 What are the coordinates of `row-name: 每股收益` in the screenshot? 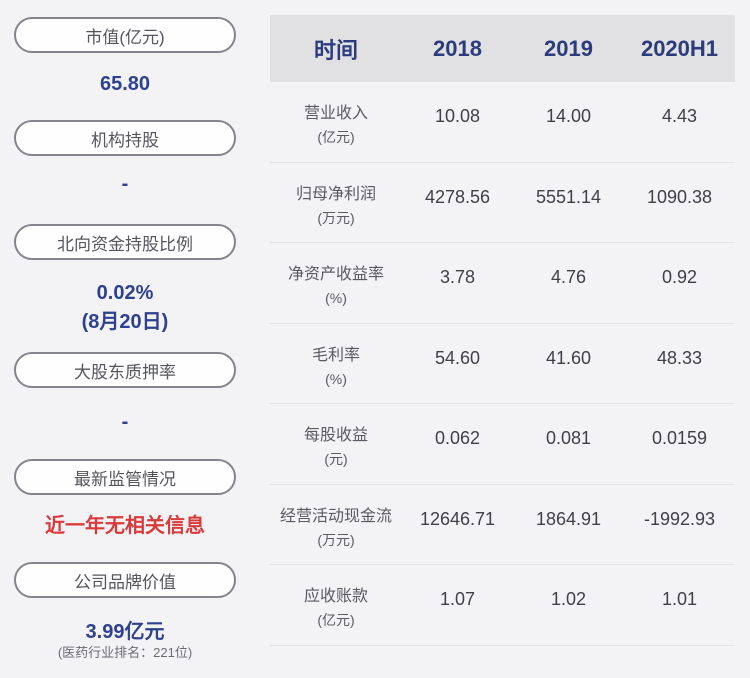 It's located at (335, 435).